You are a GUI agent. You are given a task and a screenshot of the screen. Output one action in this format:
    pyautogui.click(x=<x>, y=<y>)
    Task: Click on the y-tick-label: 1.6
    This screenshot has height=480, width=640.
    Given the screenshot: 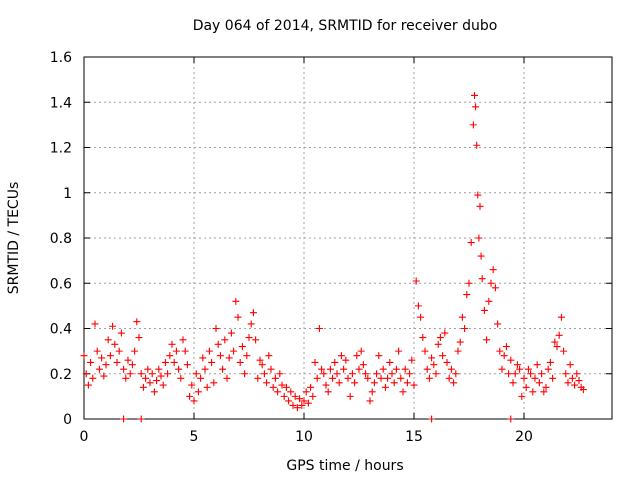 What is the action you would take?
    pyautogui.click(x=61, y=58)
    